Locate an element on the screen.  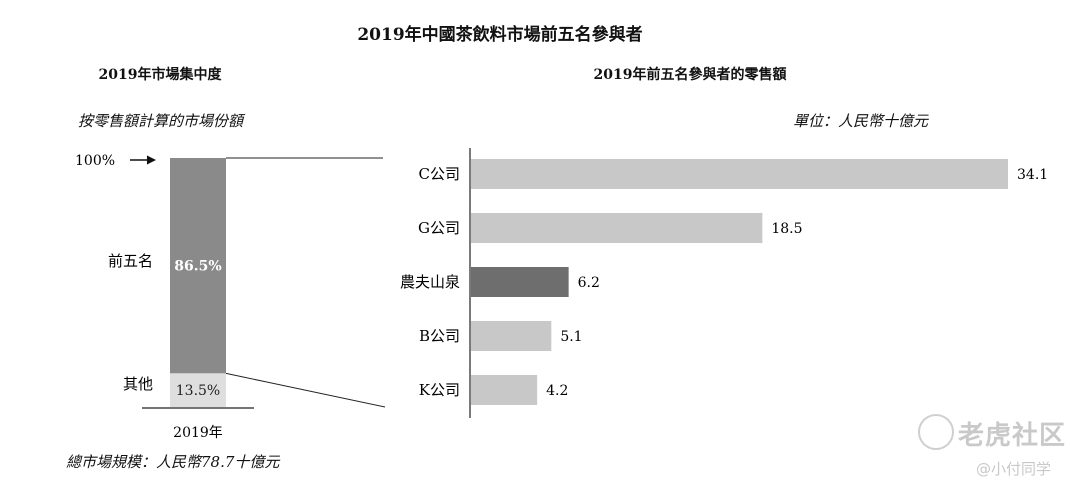
watermark-user: @小付同学 is located at coordinates (1014, 469).